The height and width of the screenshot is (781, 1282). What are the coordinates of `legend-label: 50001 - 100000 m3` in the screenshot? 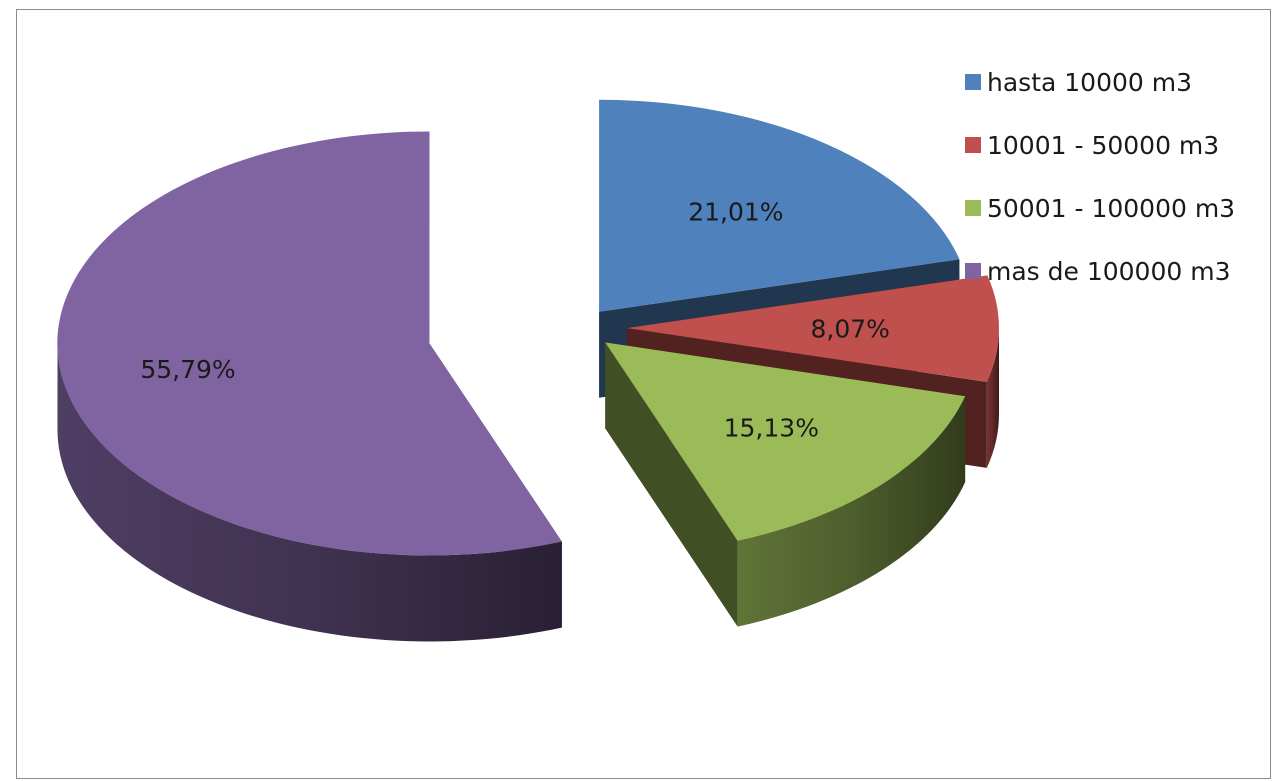 It's located at (1111, 208).